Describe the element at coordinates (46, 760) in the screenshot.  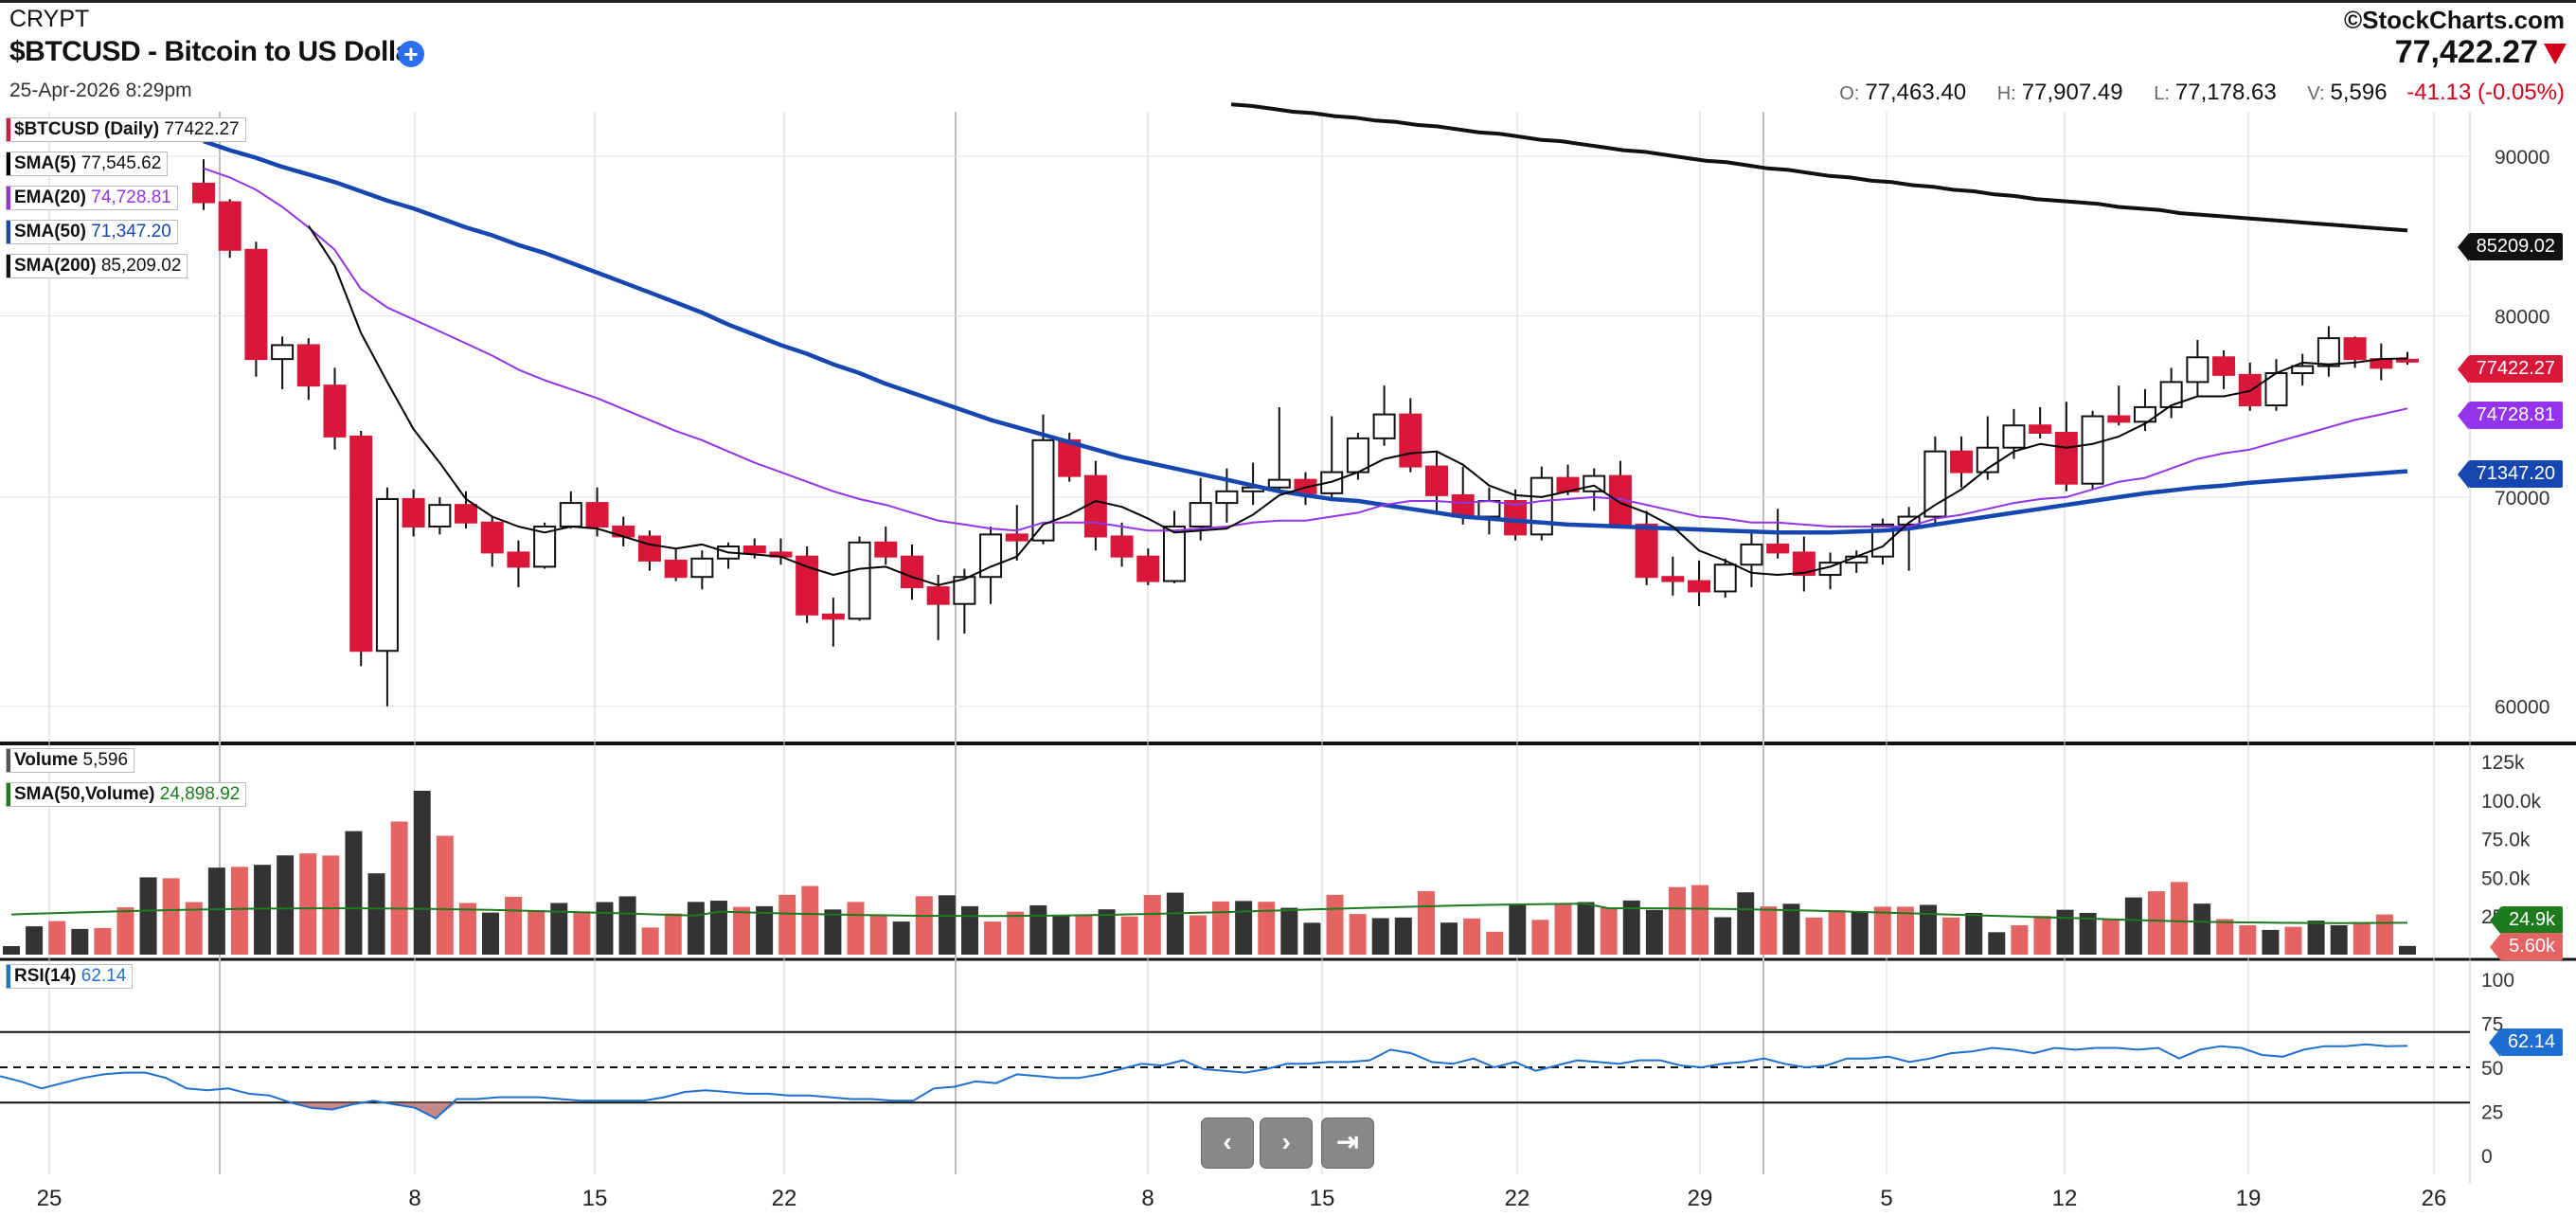
I see `legend-volume-name: Volume` at that location.